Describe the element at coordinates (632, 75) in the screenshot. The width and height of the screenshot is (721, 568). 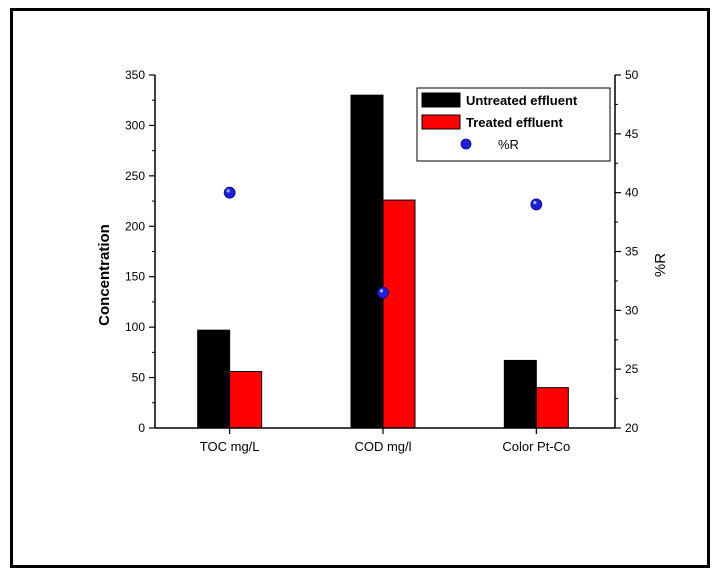
I see `y2-tick-label: 50` at that location.